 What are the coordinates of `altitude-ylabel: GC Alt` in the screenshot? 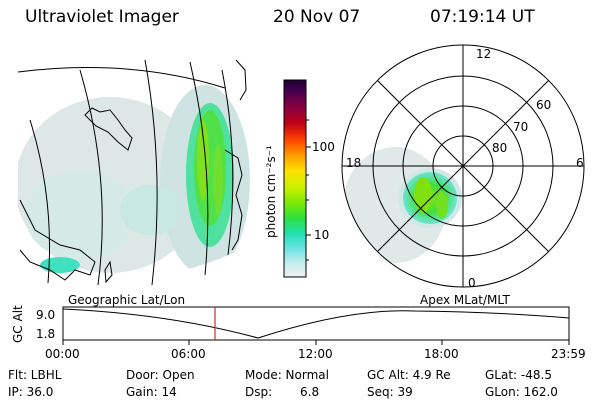 It's located at (18, 324).